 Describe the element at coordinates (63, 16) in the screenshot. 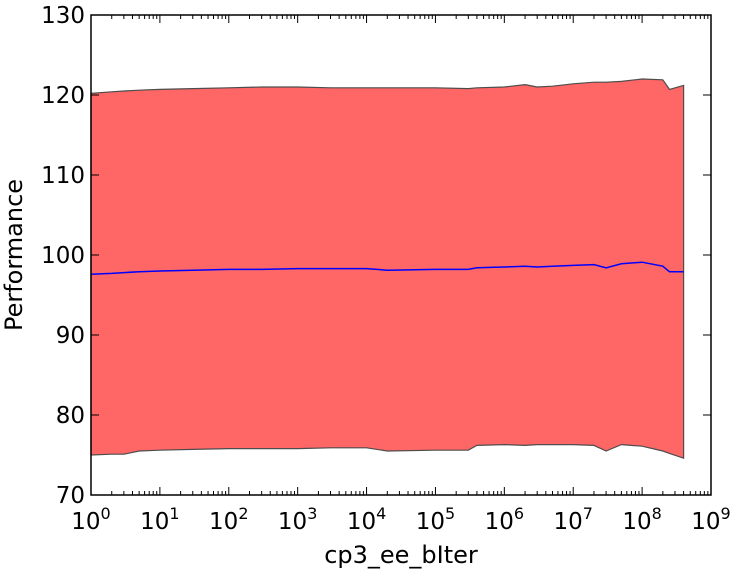

I see `y-tick-label: 130` at that location.